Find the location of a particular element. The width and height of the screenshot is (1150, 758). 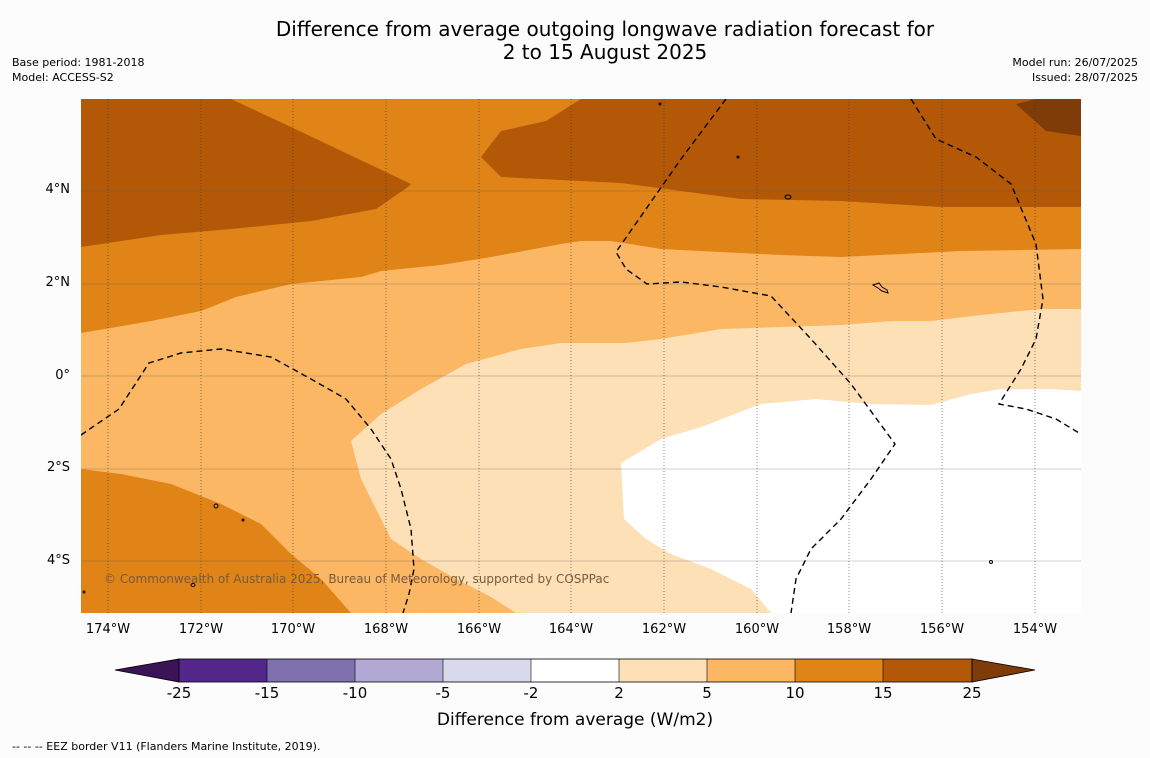

lon-label-170w: 170°W is located at coordinates (293, 629).